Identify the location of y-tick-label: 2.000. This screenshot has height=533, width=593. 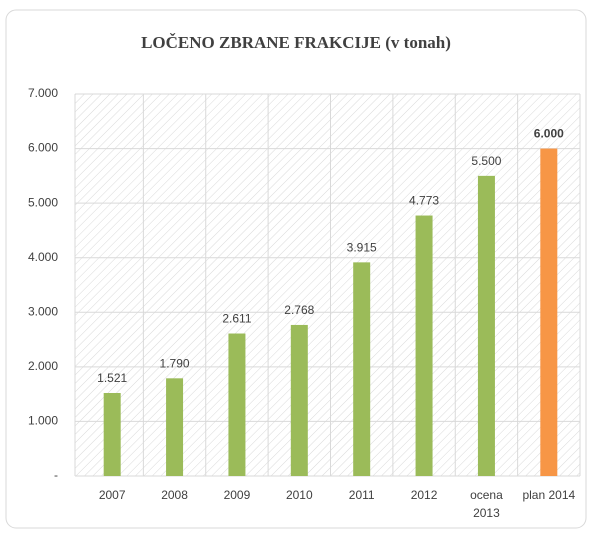
(43, 366).